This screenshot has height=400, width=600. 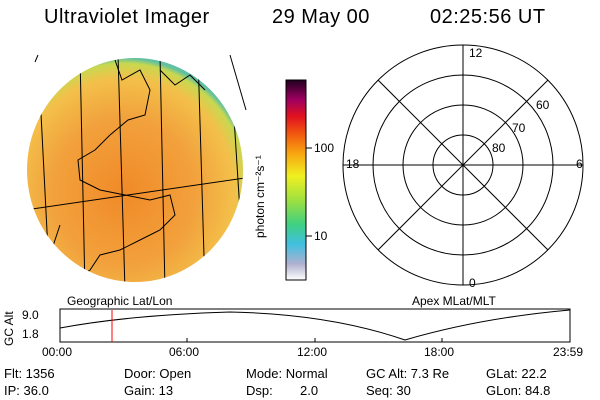 I want to click on geo-latitude: GLat: 22.2, so click(x=516, y=373).